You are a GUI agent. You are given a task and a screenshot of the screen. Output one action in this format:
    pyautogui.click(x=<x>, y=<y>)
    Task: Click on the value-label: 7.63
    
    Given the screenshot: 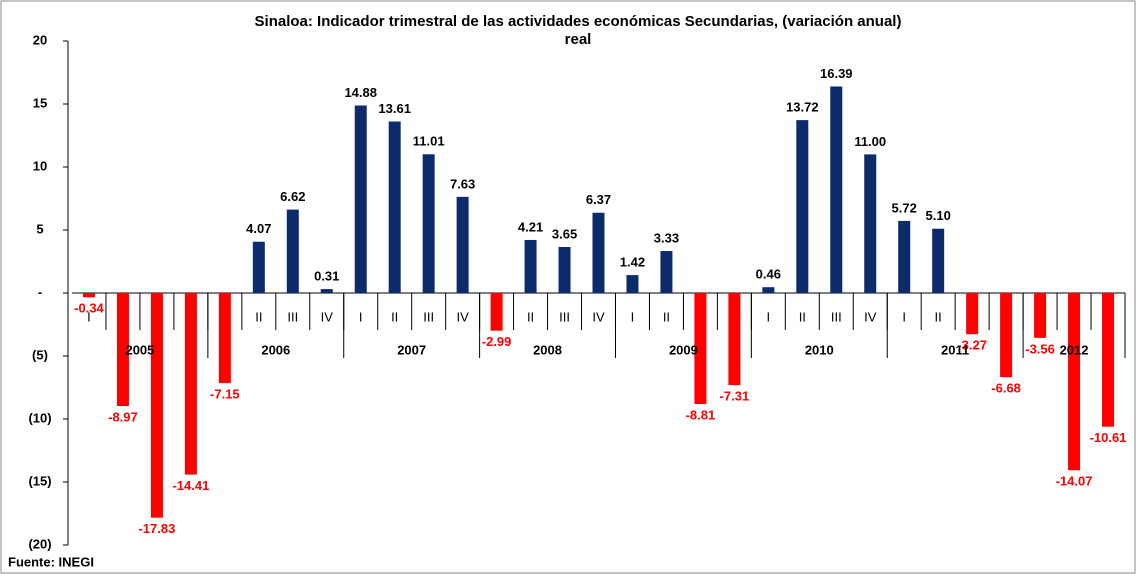 What is the action you would take?
    pyautogui.click(x=462, y=183)
    